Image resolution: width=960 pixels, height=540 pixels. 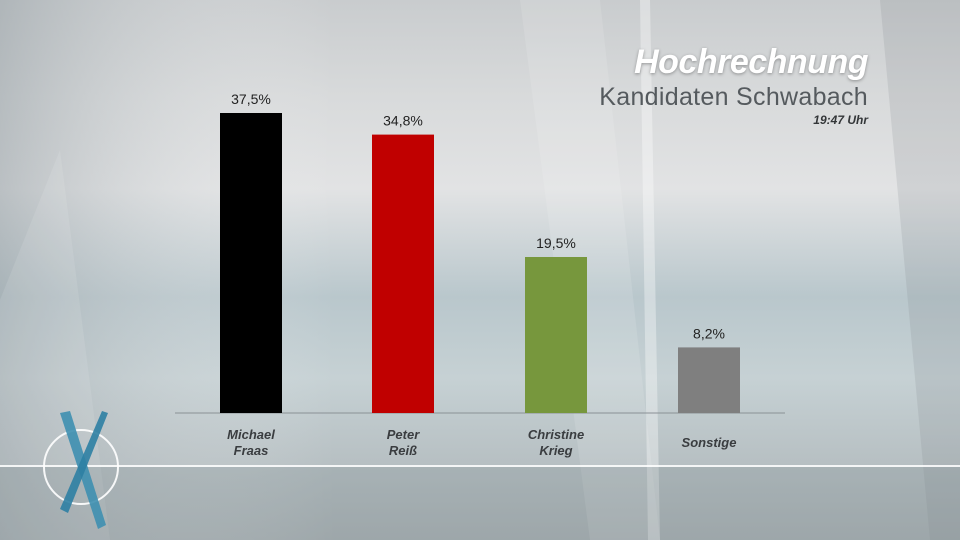 What do you see at coordinates (709, 442) in the screenshot?
I see `category-label: Sonstige` at bounding box center [709, 442].